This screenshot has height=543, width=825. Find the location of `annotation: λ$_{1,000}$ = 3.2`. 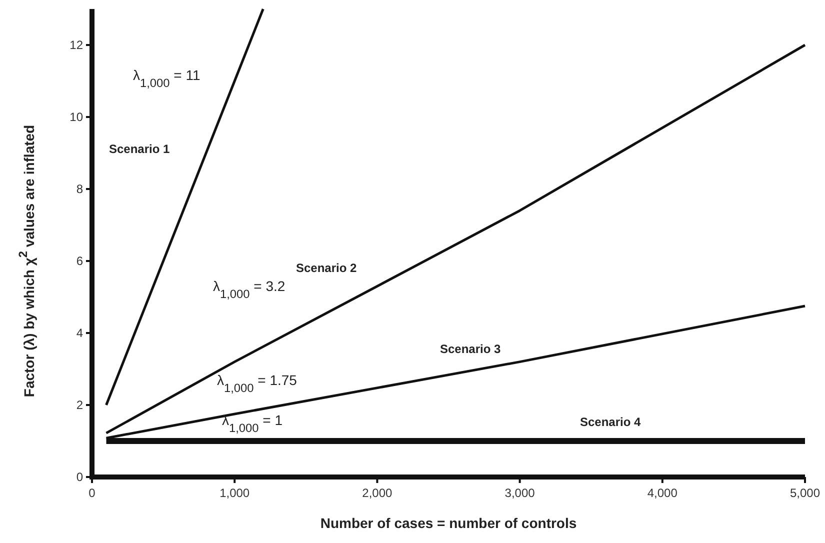

annotation: λ$_{1,000}$ = 3.2 is located at coordinates (249, 289).